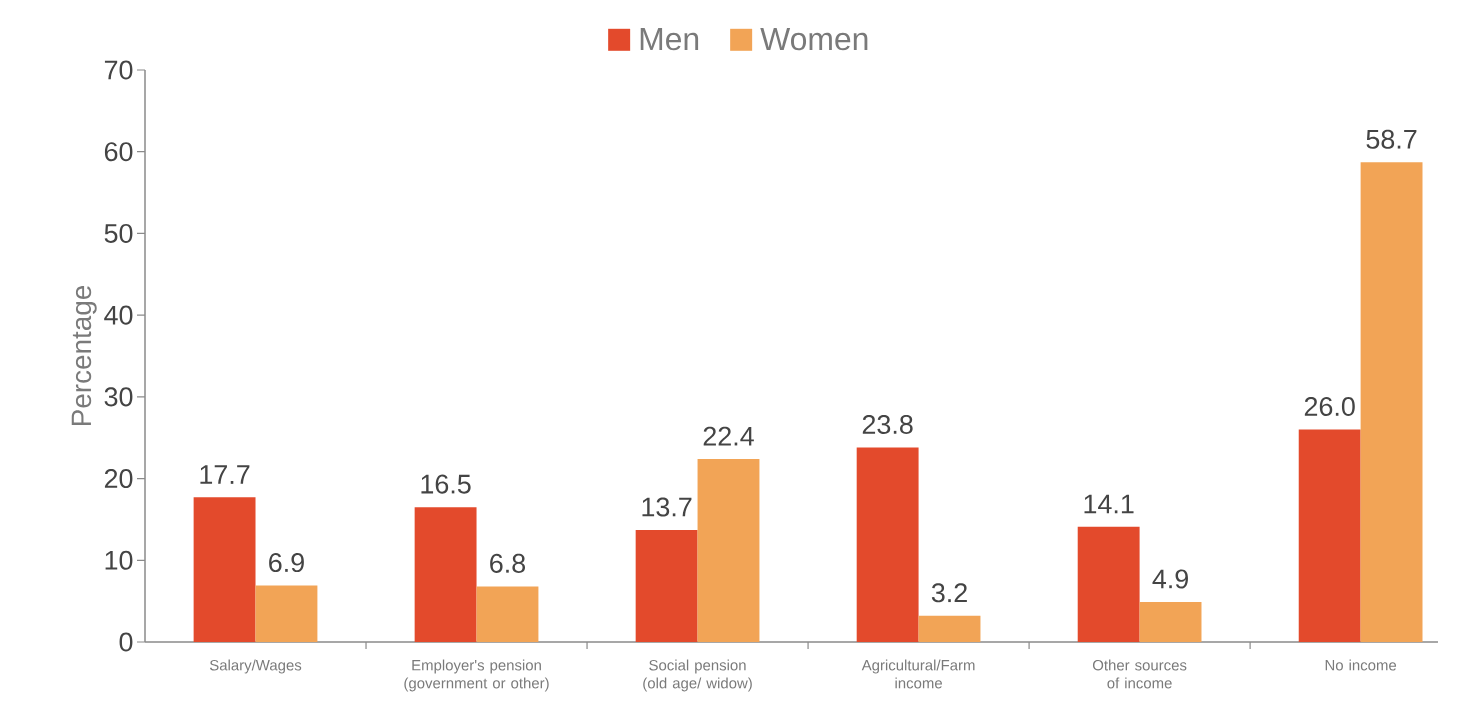  What do you see at coordinates (286, 563) in the screenshot?
I see `data-label: 6.9` at bounding box center [286, 563].